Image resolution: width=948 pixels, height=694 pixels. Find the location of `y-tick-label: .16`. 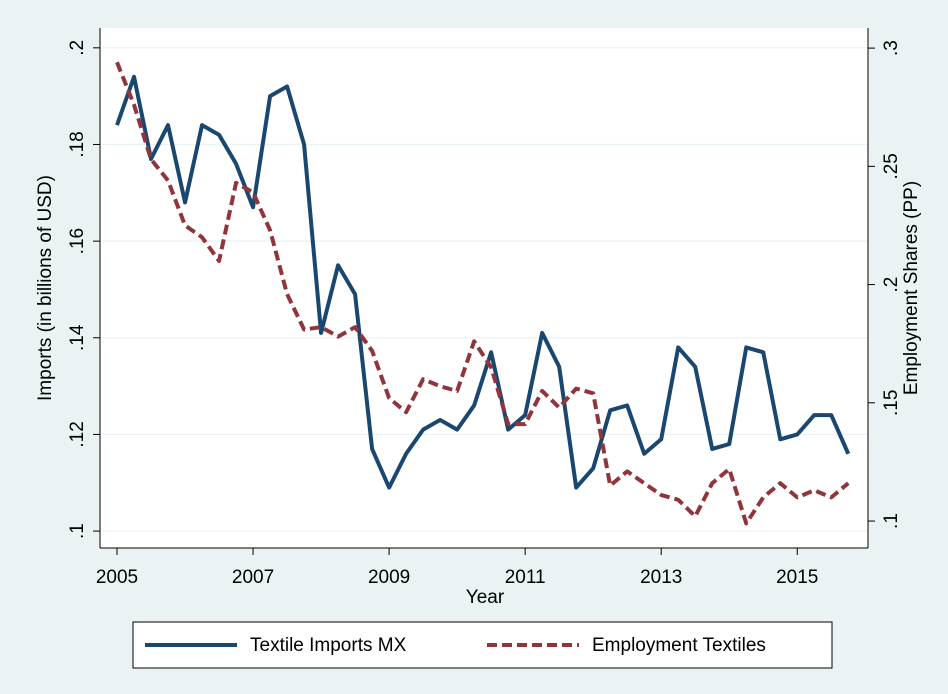

y-tick-label: .16 is located at coordinates (77, 241).